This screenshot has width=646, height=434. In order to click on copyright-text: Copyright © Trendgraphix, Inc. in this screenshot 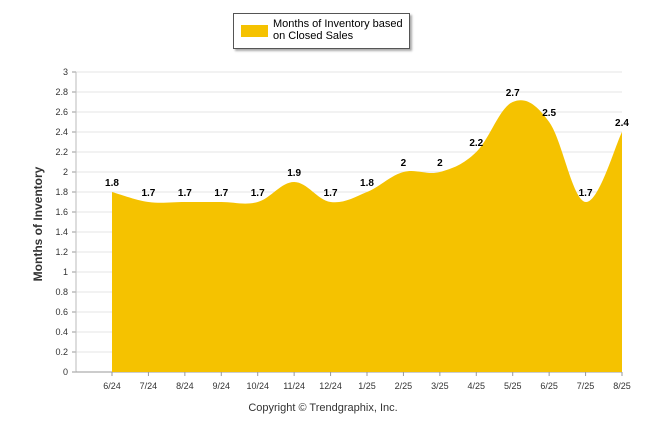, I will do `click(323, 408)`.